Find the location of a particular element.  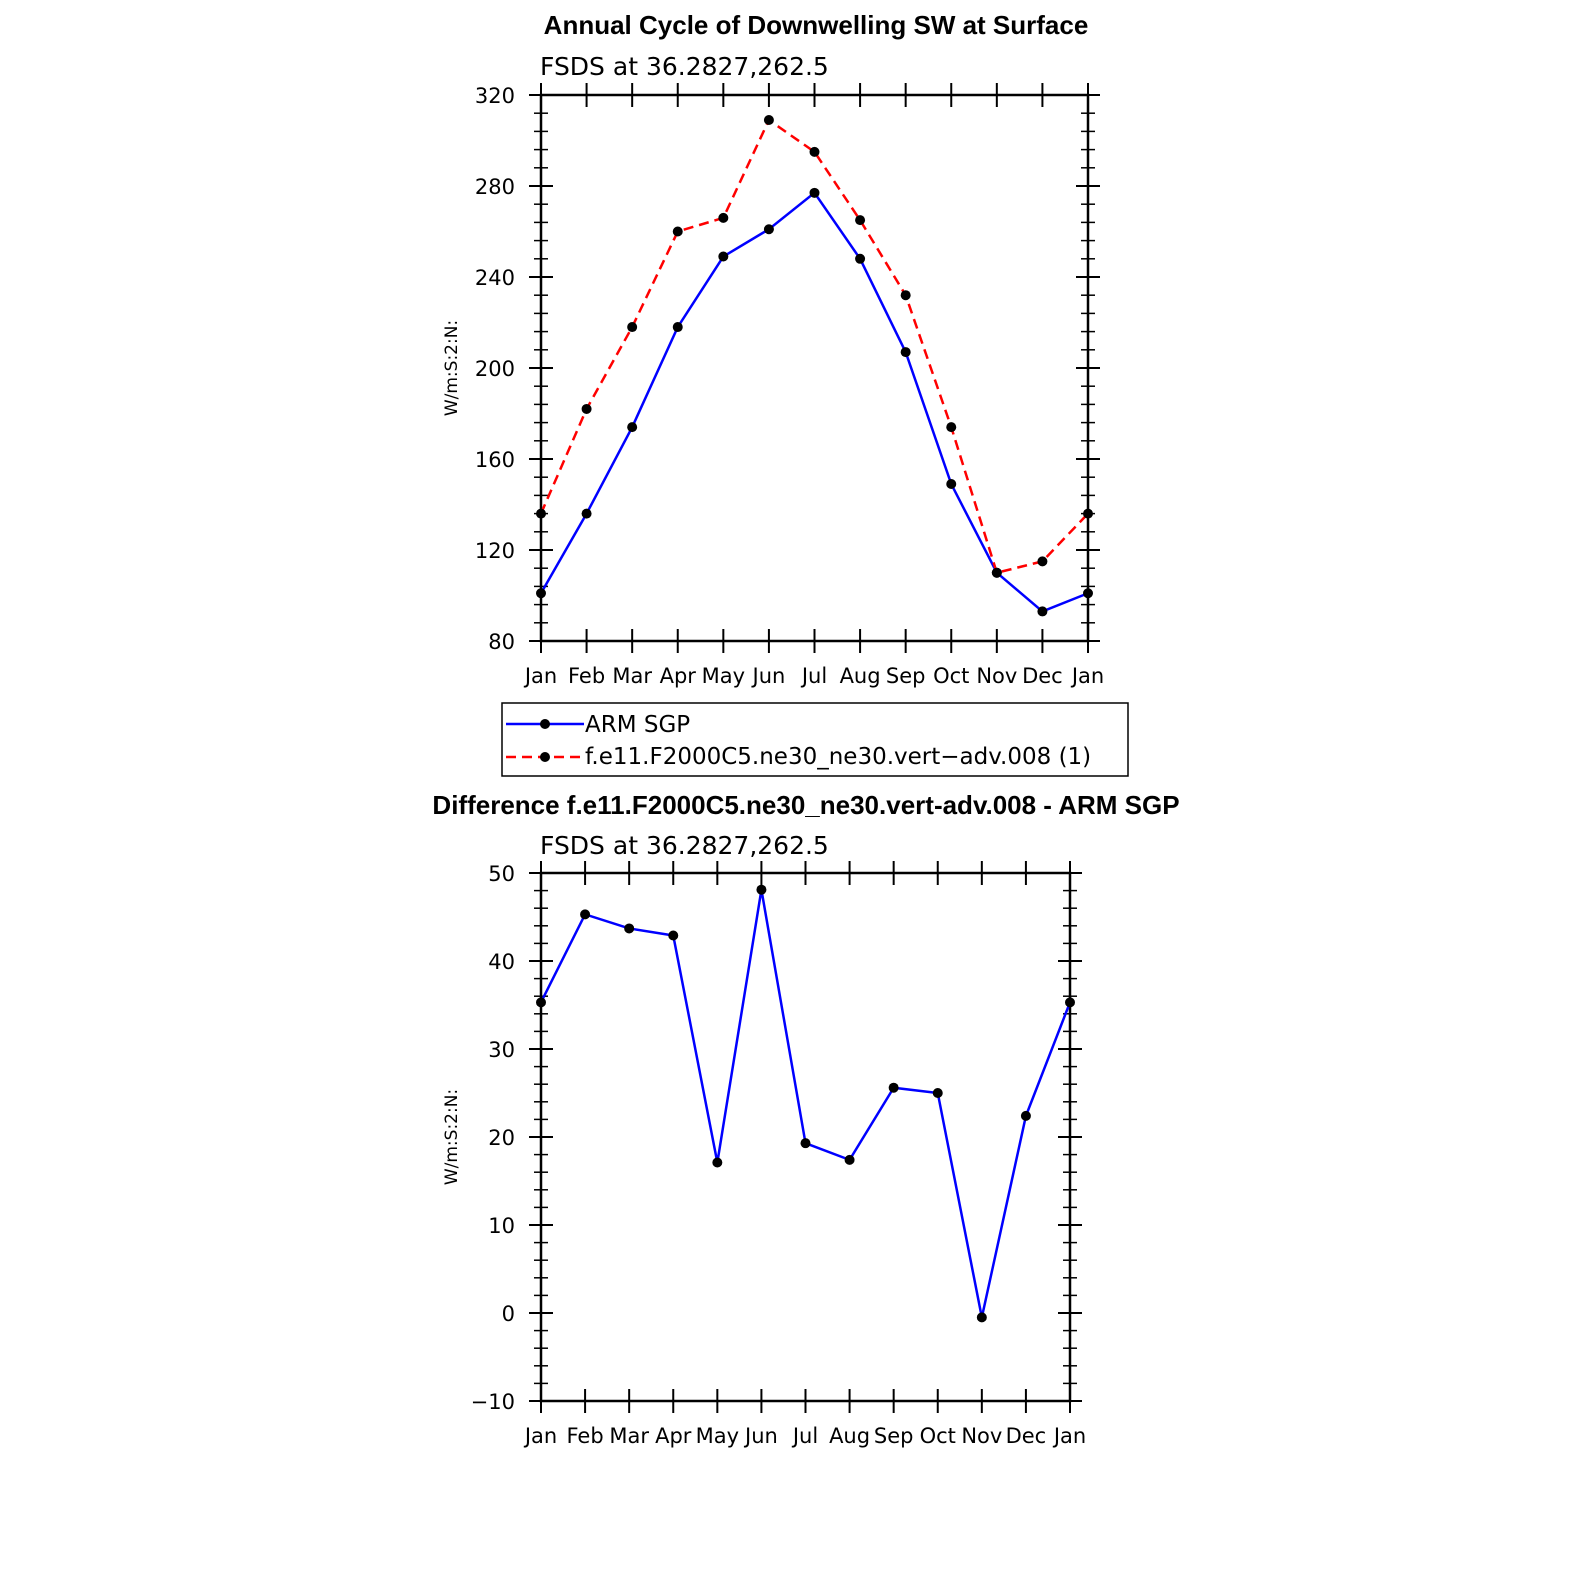

y-tick-label: −10 is located at coordinates (493, 1402).